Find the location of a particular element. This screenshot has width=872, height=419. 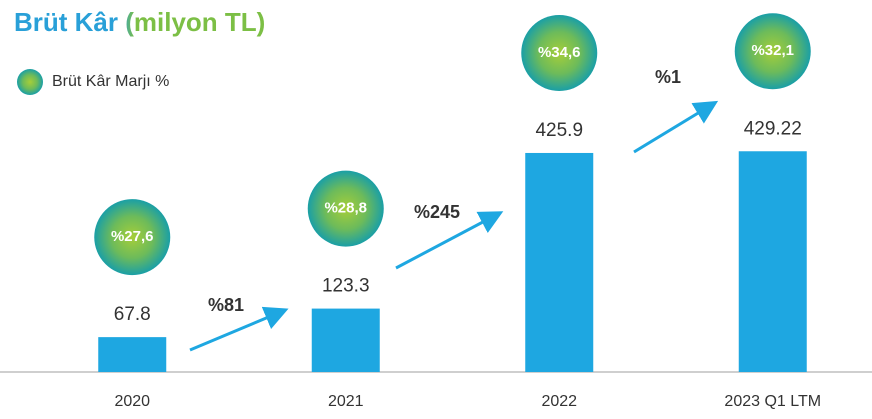

x-tick-label: 2022 is located at coordinates (559, 401).